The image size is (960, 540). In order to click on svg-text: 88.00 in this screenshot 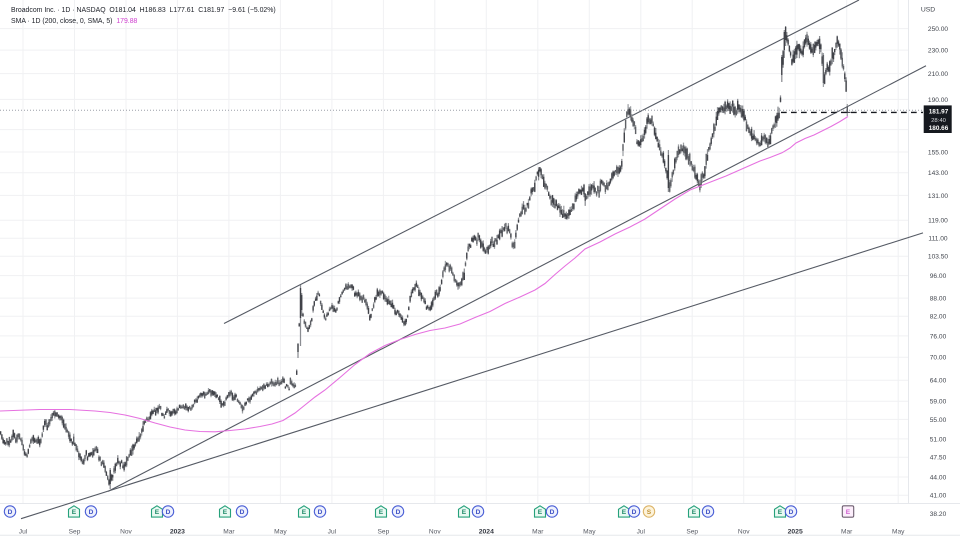, I will do `click(938, 299)`.